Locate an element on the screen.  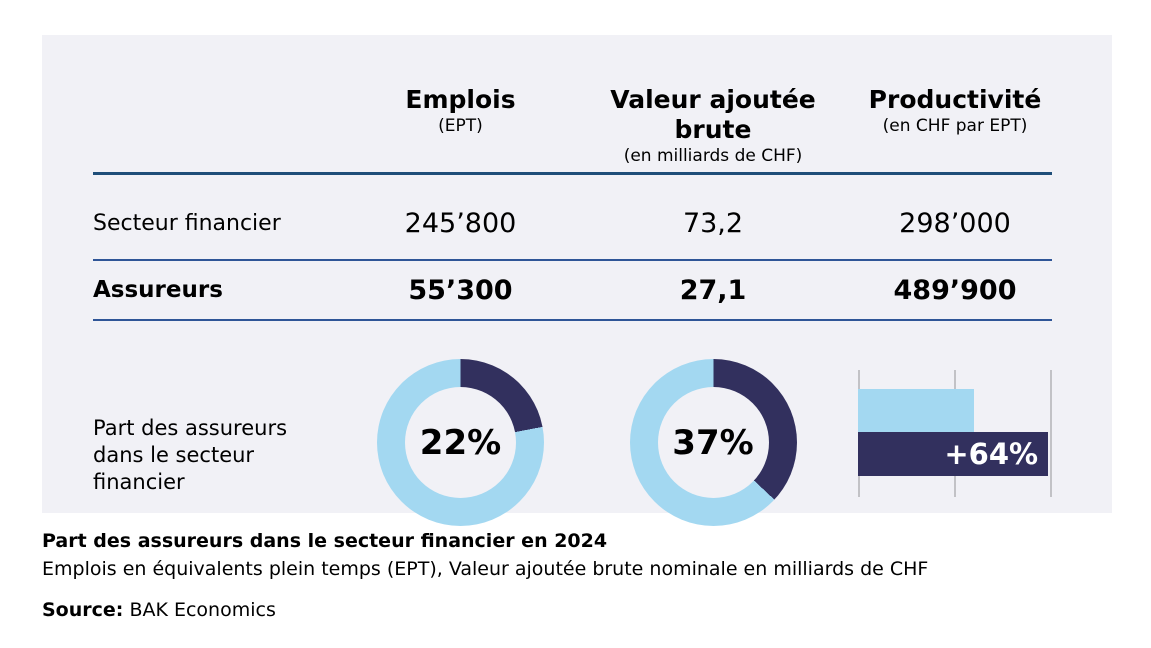
table-row-secteur-financier: Secteur financier 245’800 73,2 298’000 is located at coordinates (572, 218).